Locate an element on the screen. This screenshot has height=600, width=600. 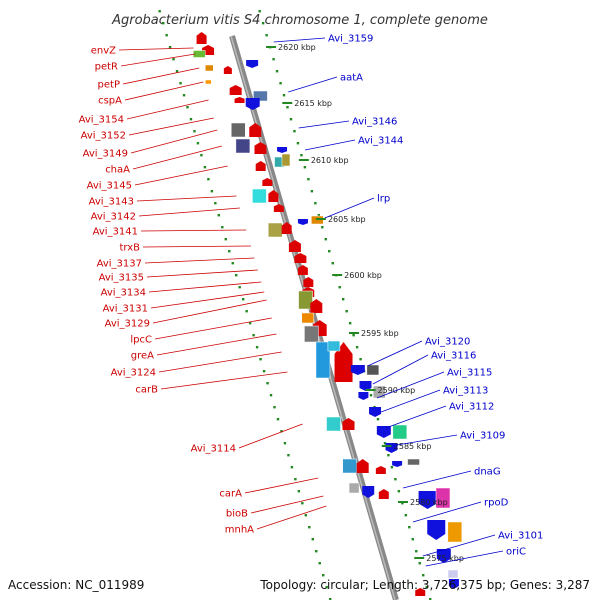
gene-label-right: rpoD is located at coordinates (496, 503).